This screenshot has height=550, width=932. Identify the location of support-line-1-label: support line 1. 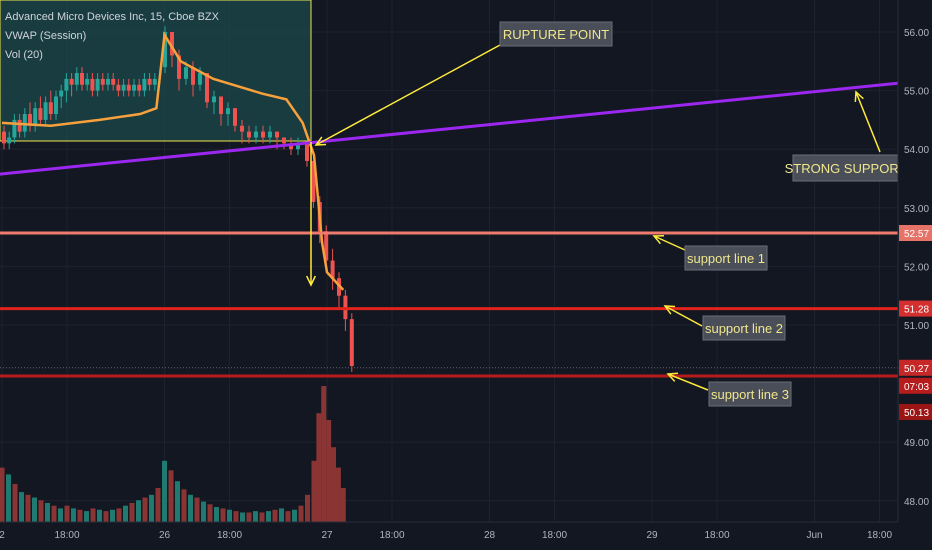
(726, 258).